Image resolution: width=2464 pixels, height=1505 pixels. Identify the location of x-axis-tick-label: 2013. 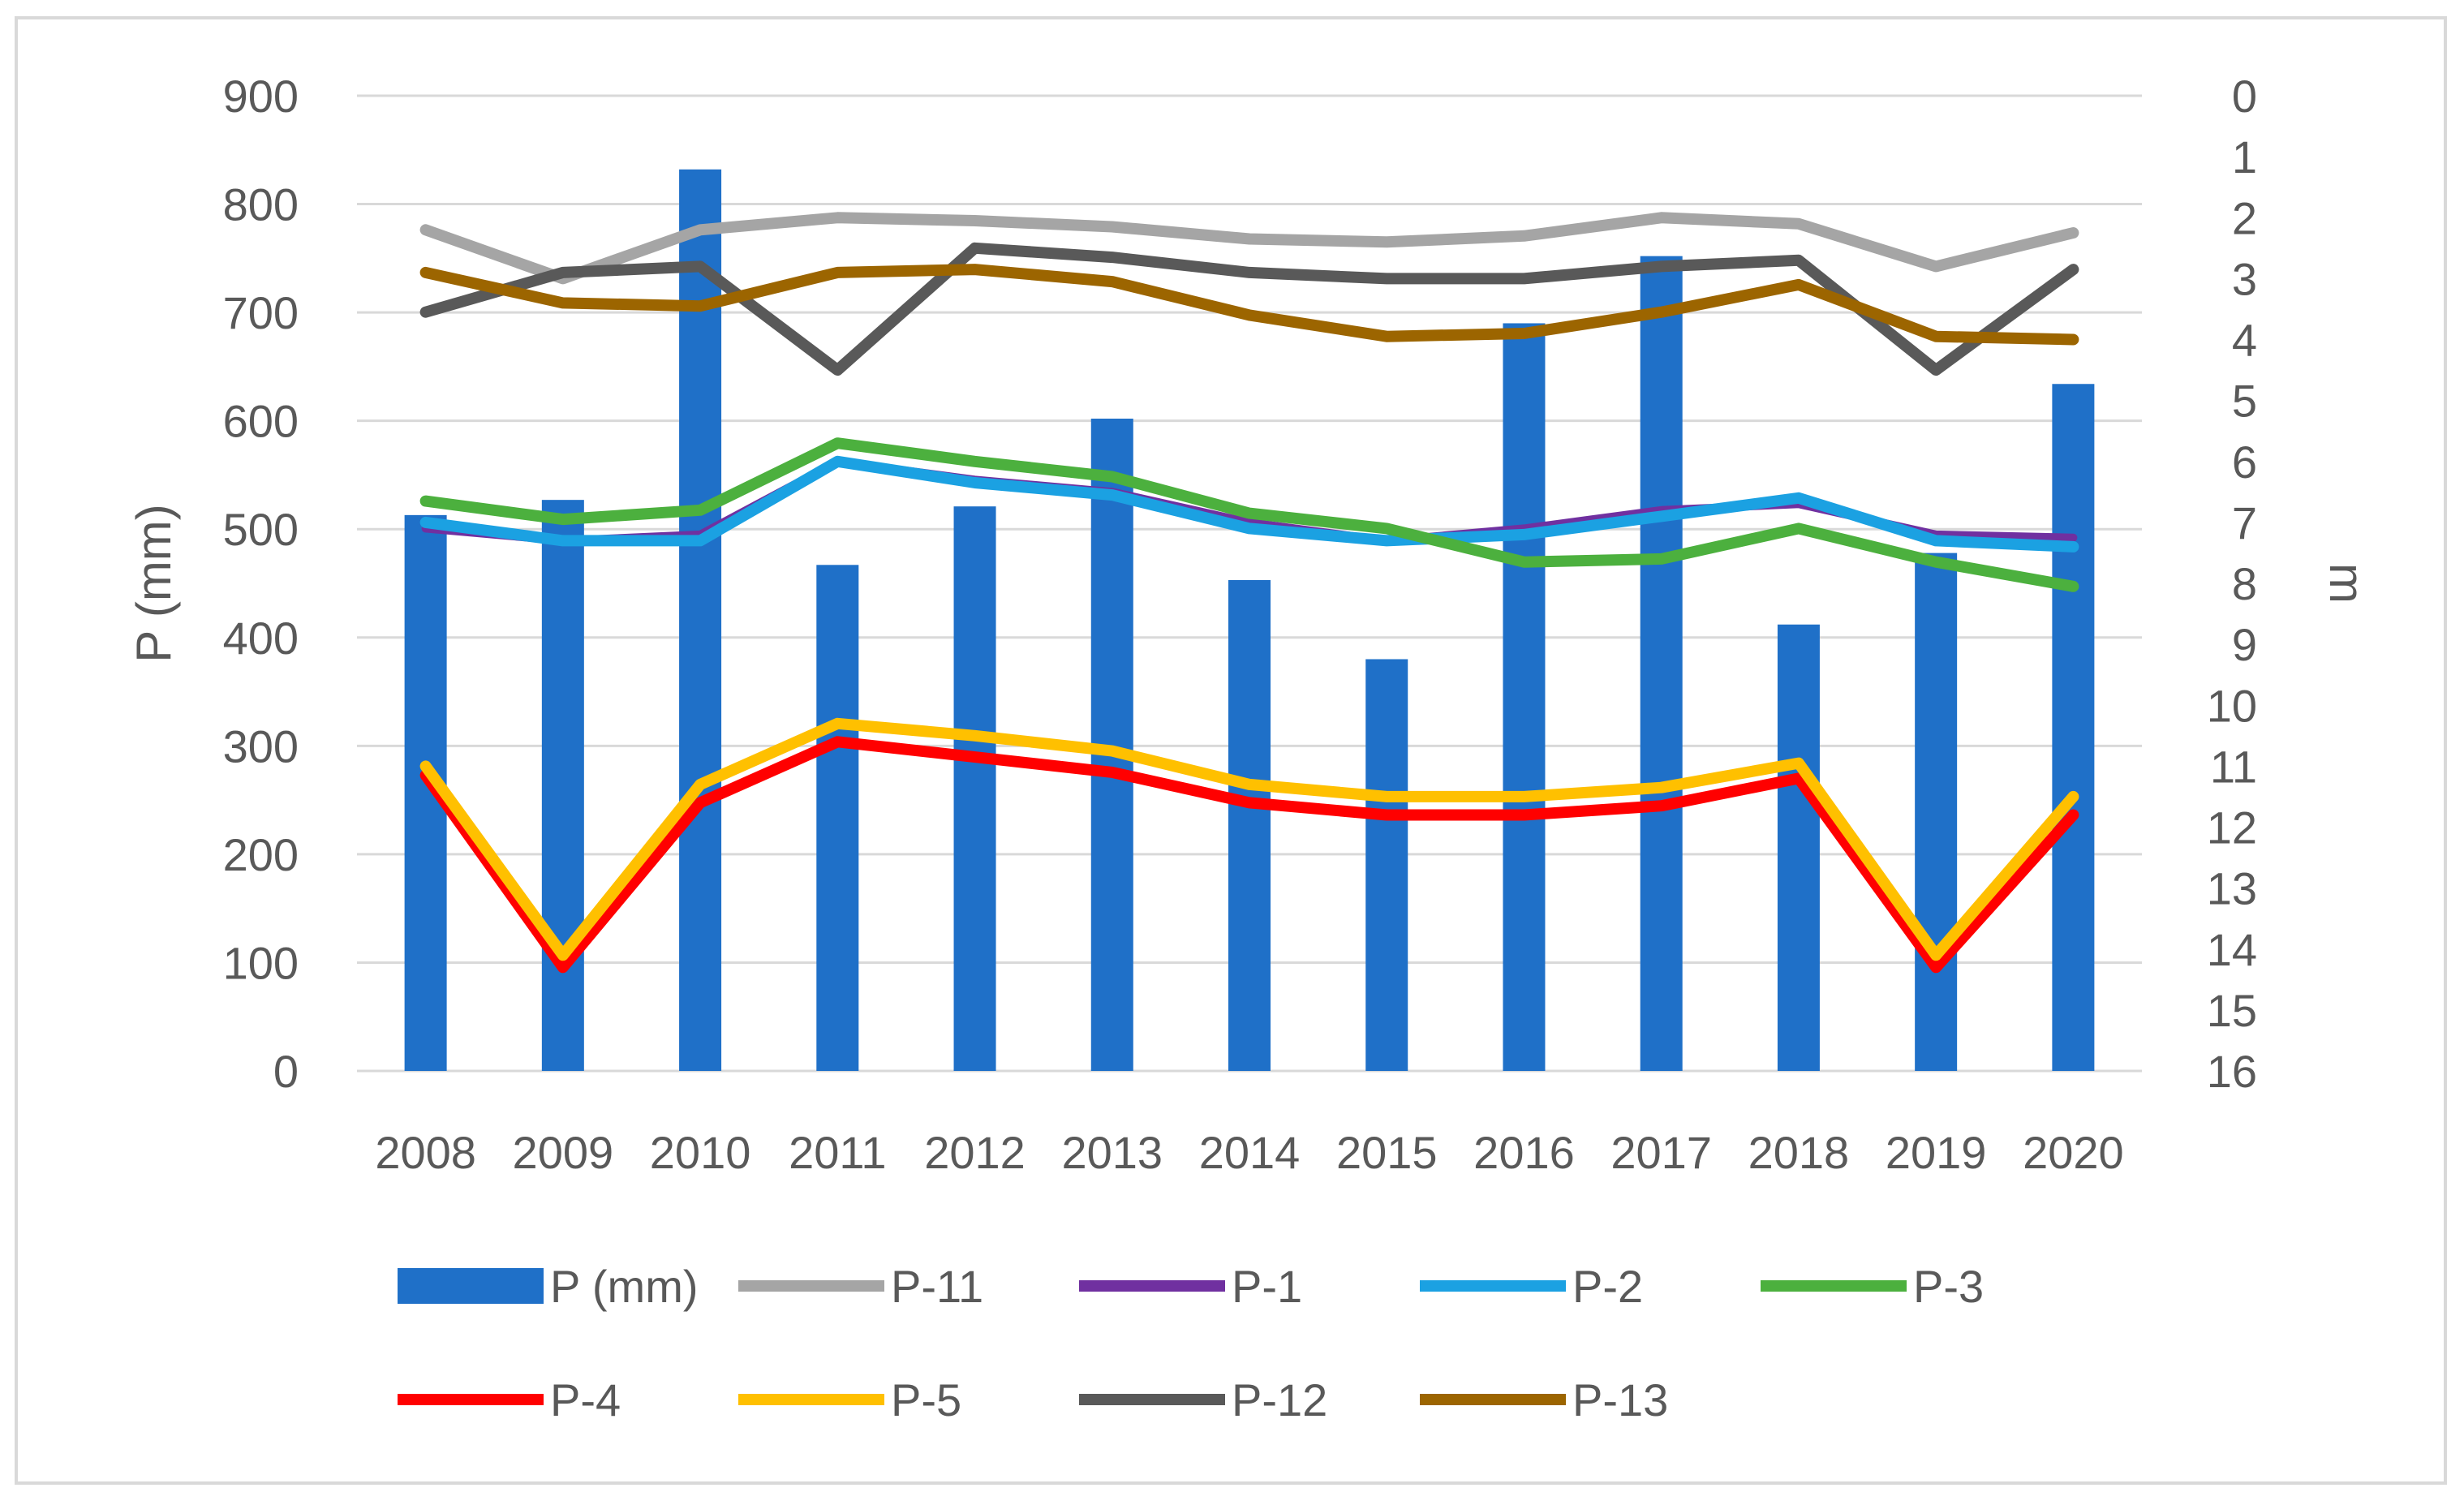
(1112, 1152).